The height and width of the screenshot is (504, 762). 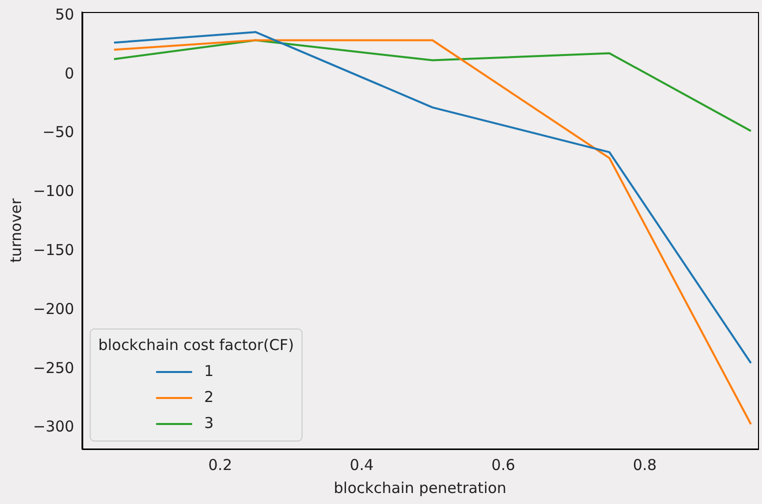 What do you see at coordinates (220, 465) in the screenshot?
I see `x-tick-label: 0.2` at bounding box center [220, 465].